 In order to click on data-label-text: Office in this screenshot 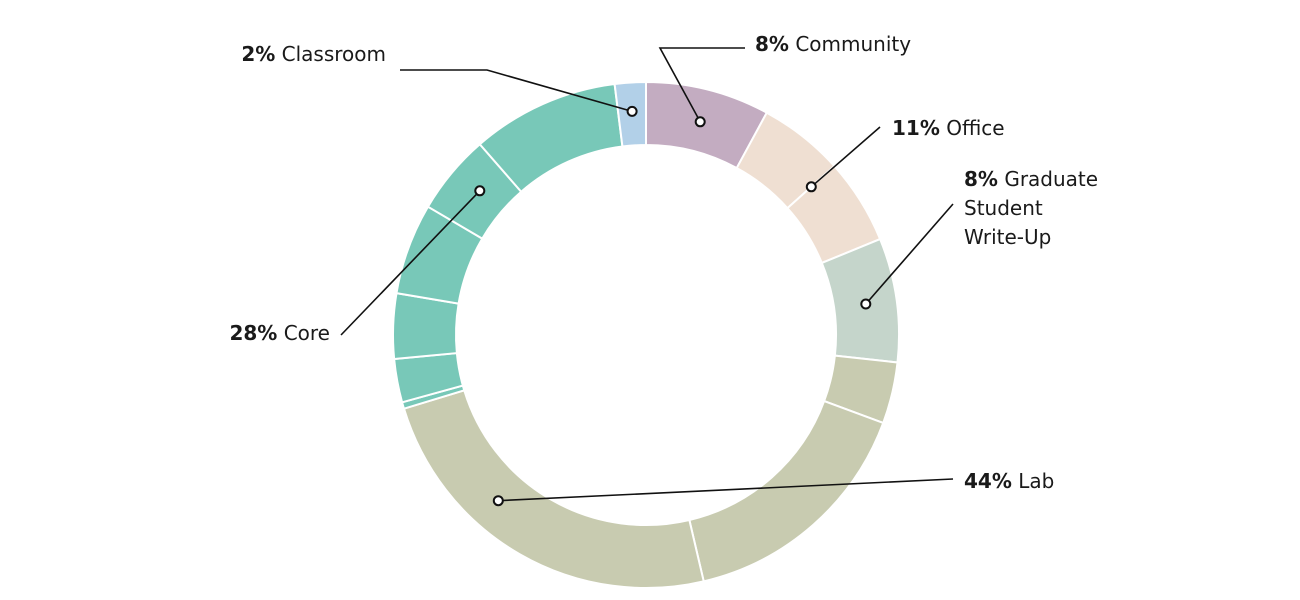, I will do `click(972, 128)`.